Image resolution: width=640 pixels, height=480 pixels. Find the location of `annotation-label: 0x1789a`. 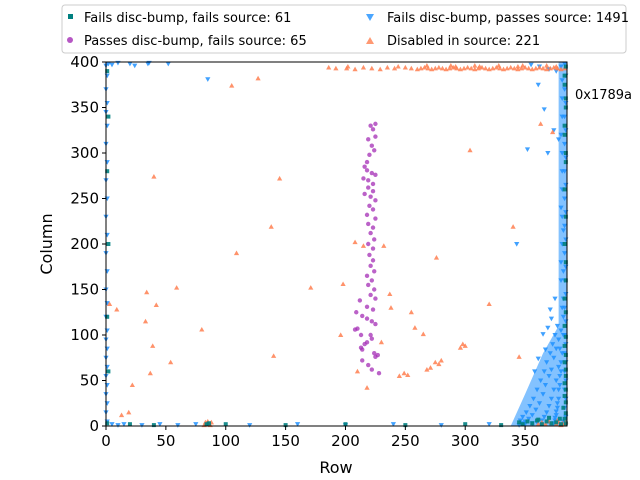

annotation-label: 0x1789a is located at coordinates (603, 95).